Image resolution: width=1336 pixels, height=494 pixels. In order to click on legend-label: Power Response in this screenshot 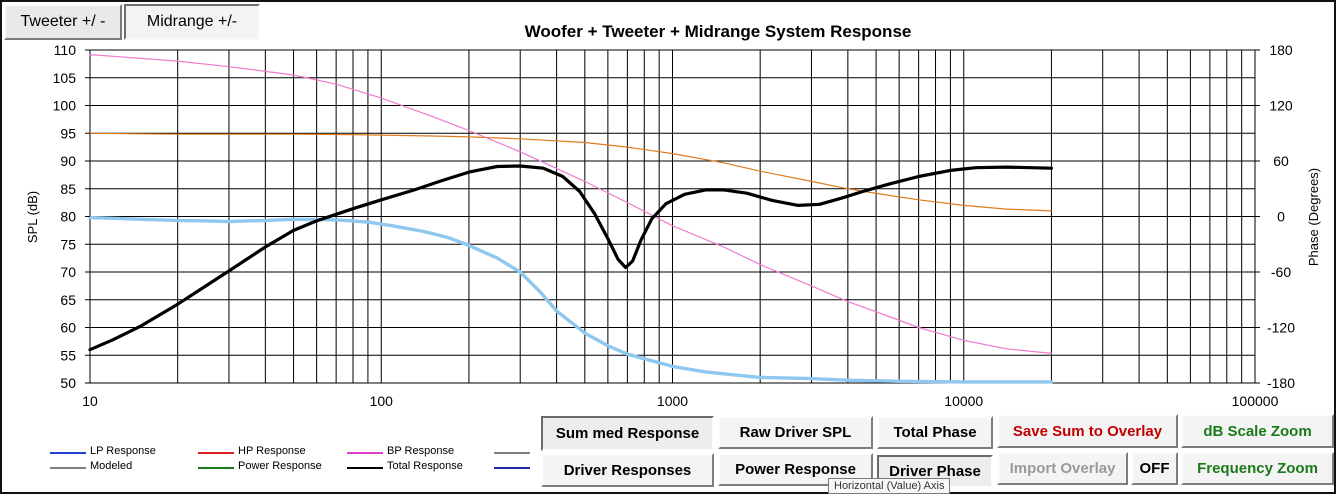, I will do `click(280, 466)`.